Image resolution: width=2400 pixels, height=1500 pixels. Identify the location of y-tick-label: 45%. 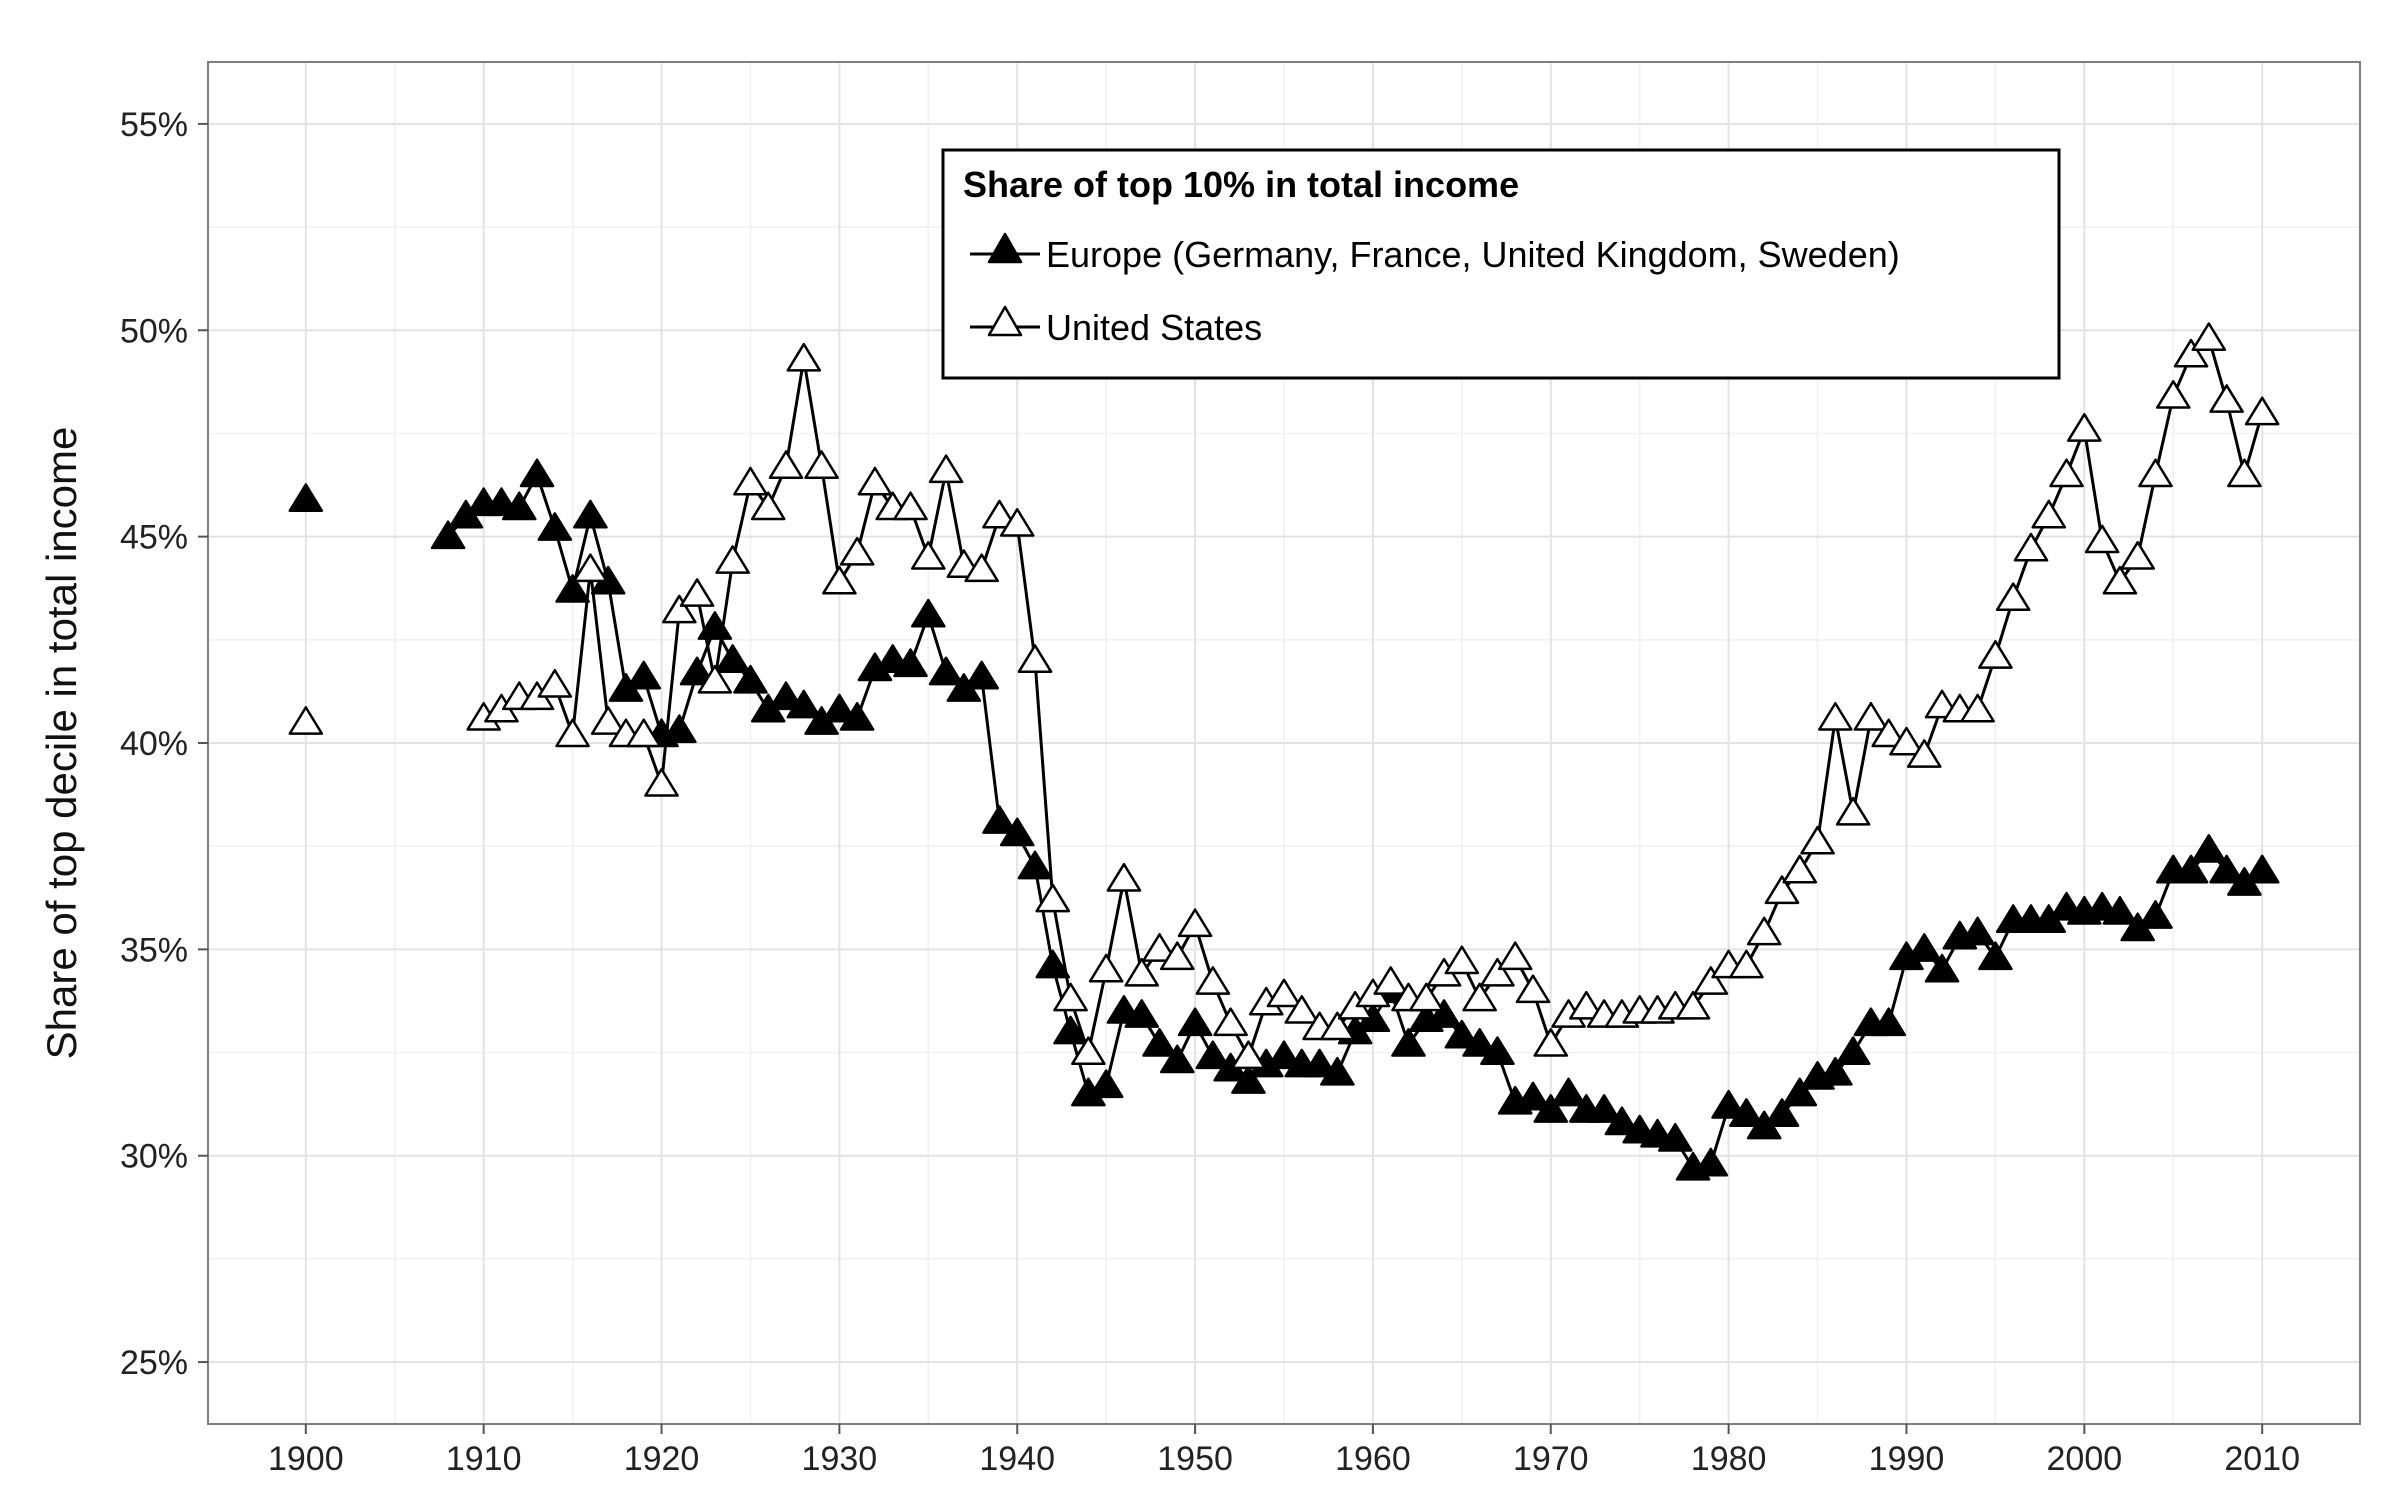
(154, 538).